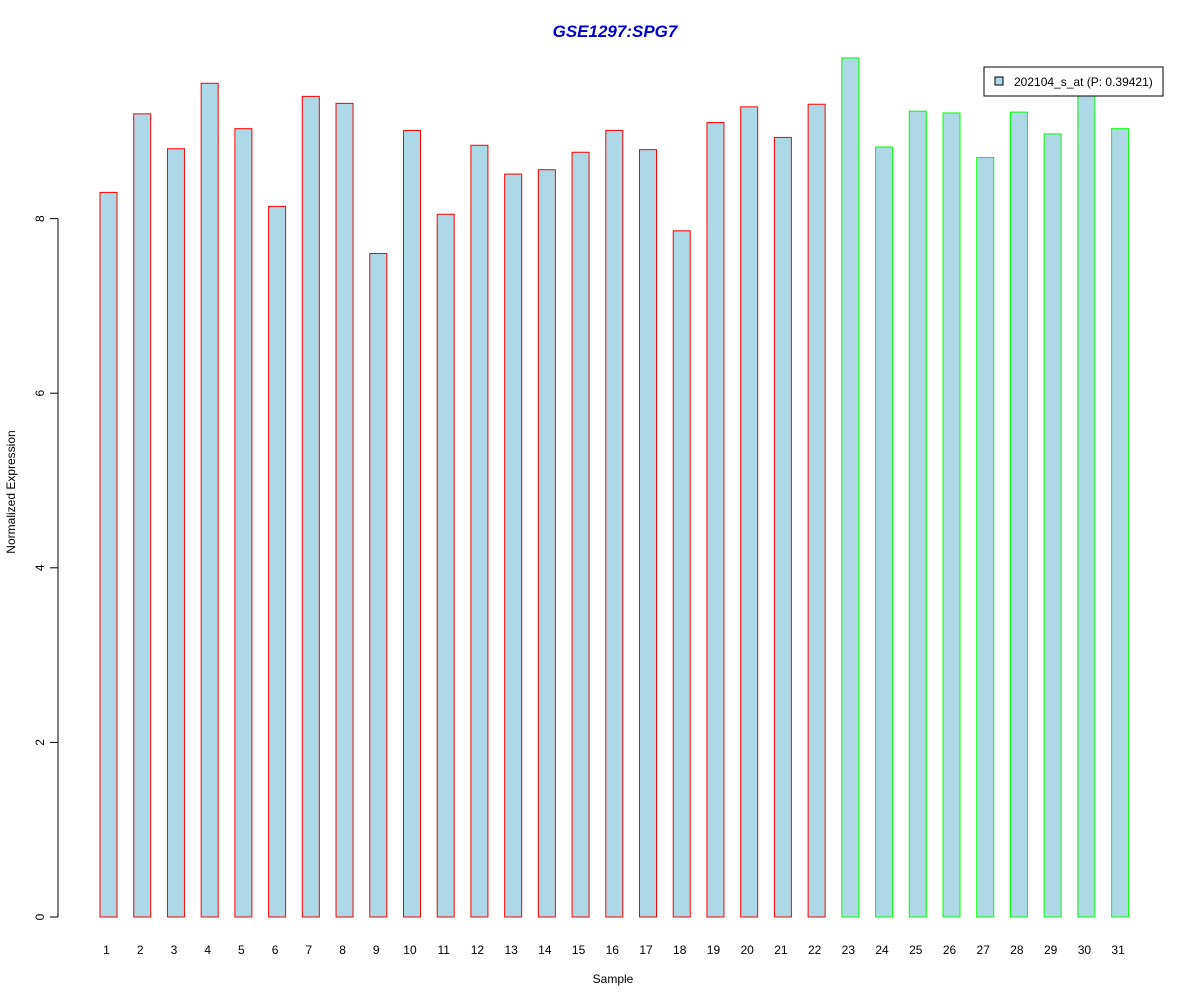 The width and height of the screenshot is (1200, 1000). I want to click on x-tick-label: 9, so click(376, 950).